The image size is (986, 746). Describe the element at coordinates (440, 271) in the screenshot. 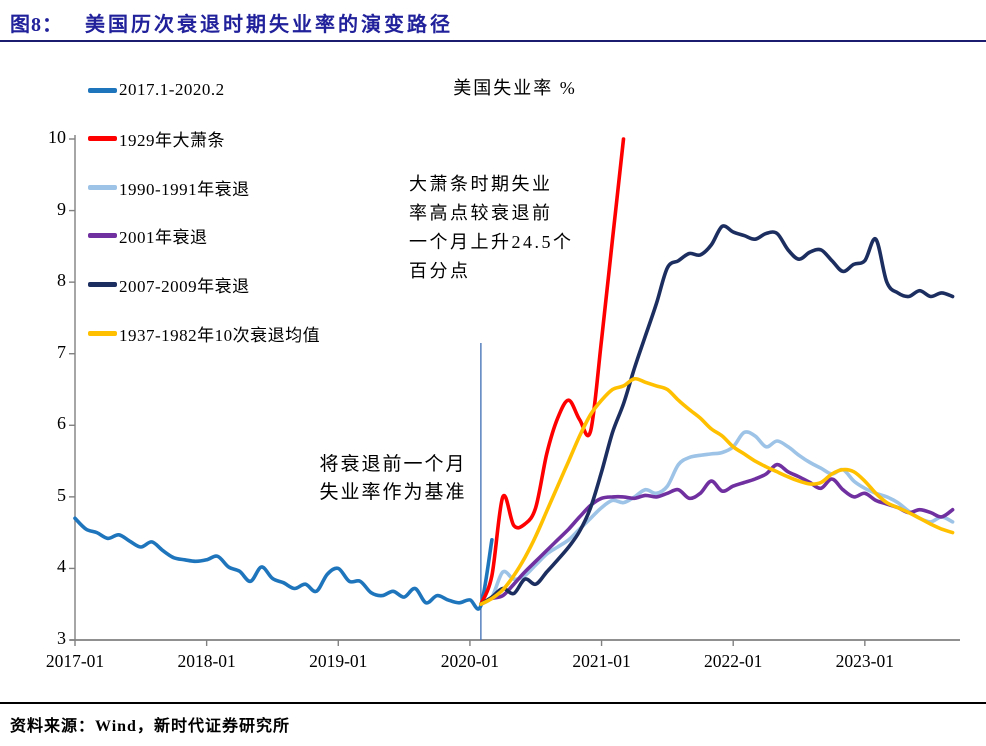

I see `annotation-line: 百分点` at that location.